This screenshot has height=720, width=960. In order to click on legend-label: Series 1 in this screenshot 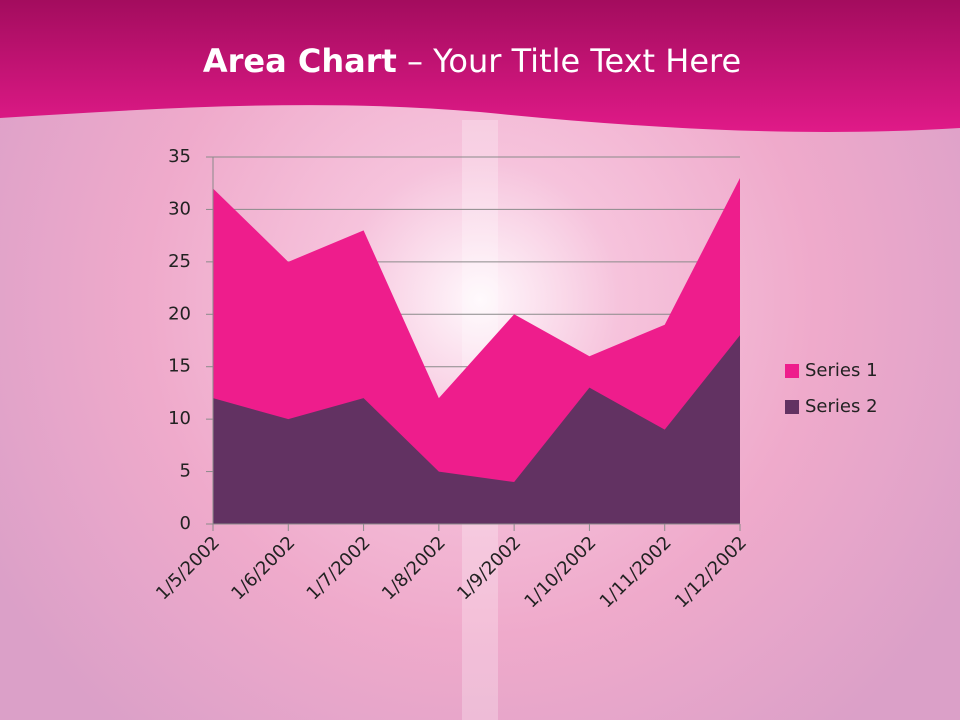, I will do `click(841, 370)`.